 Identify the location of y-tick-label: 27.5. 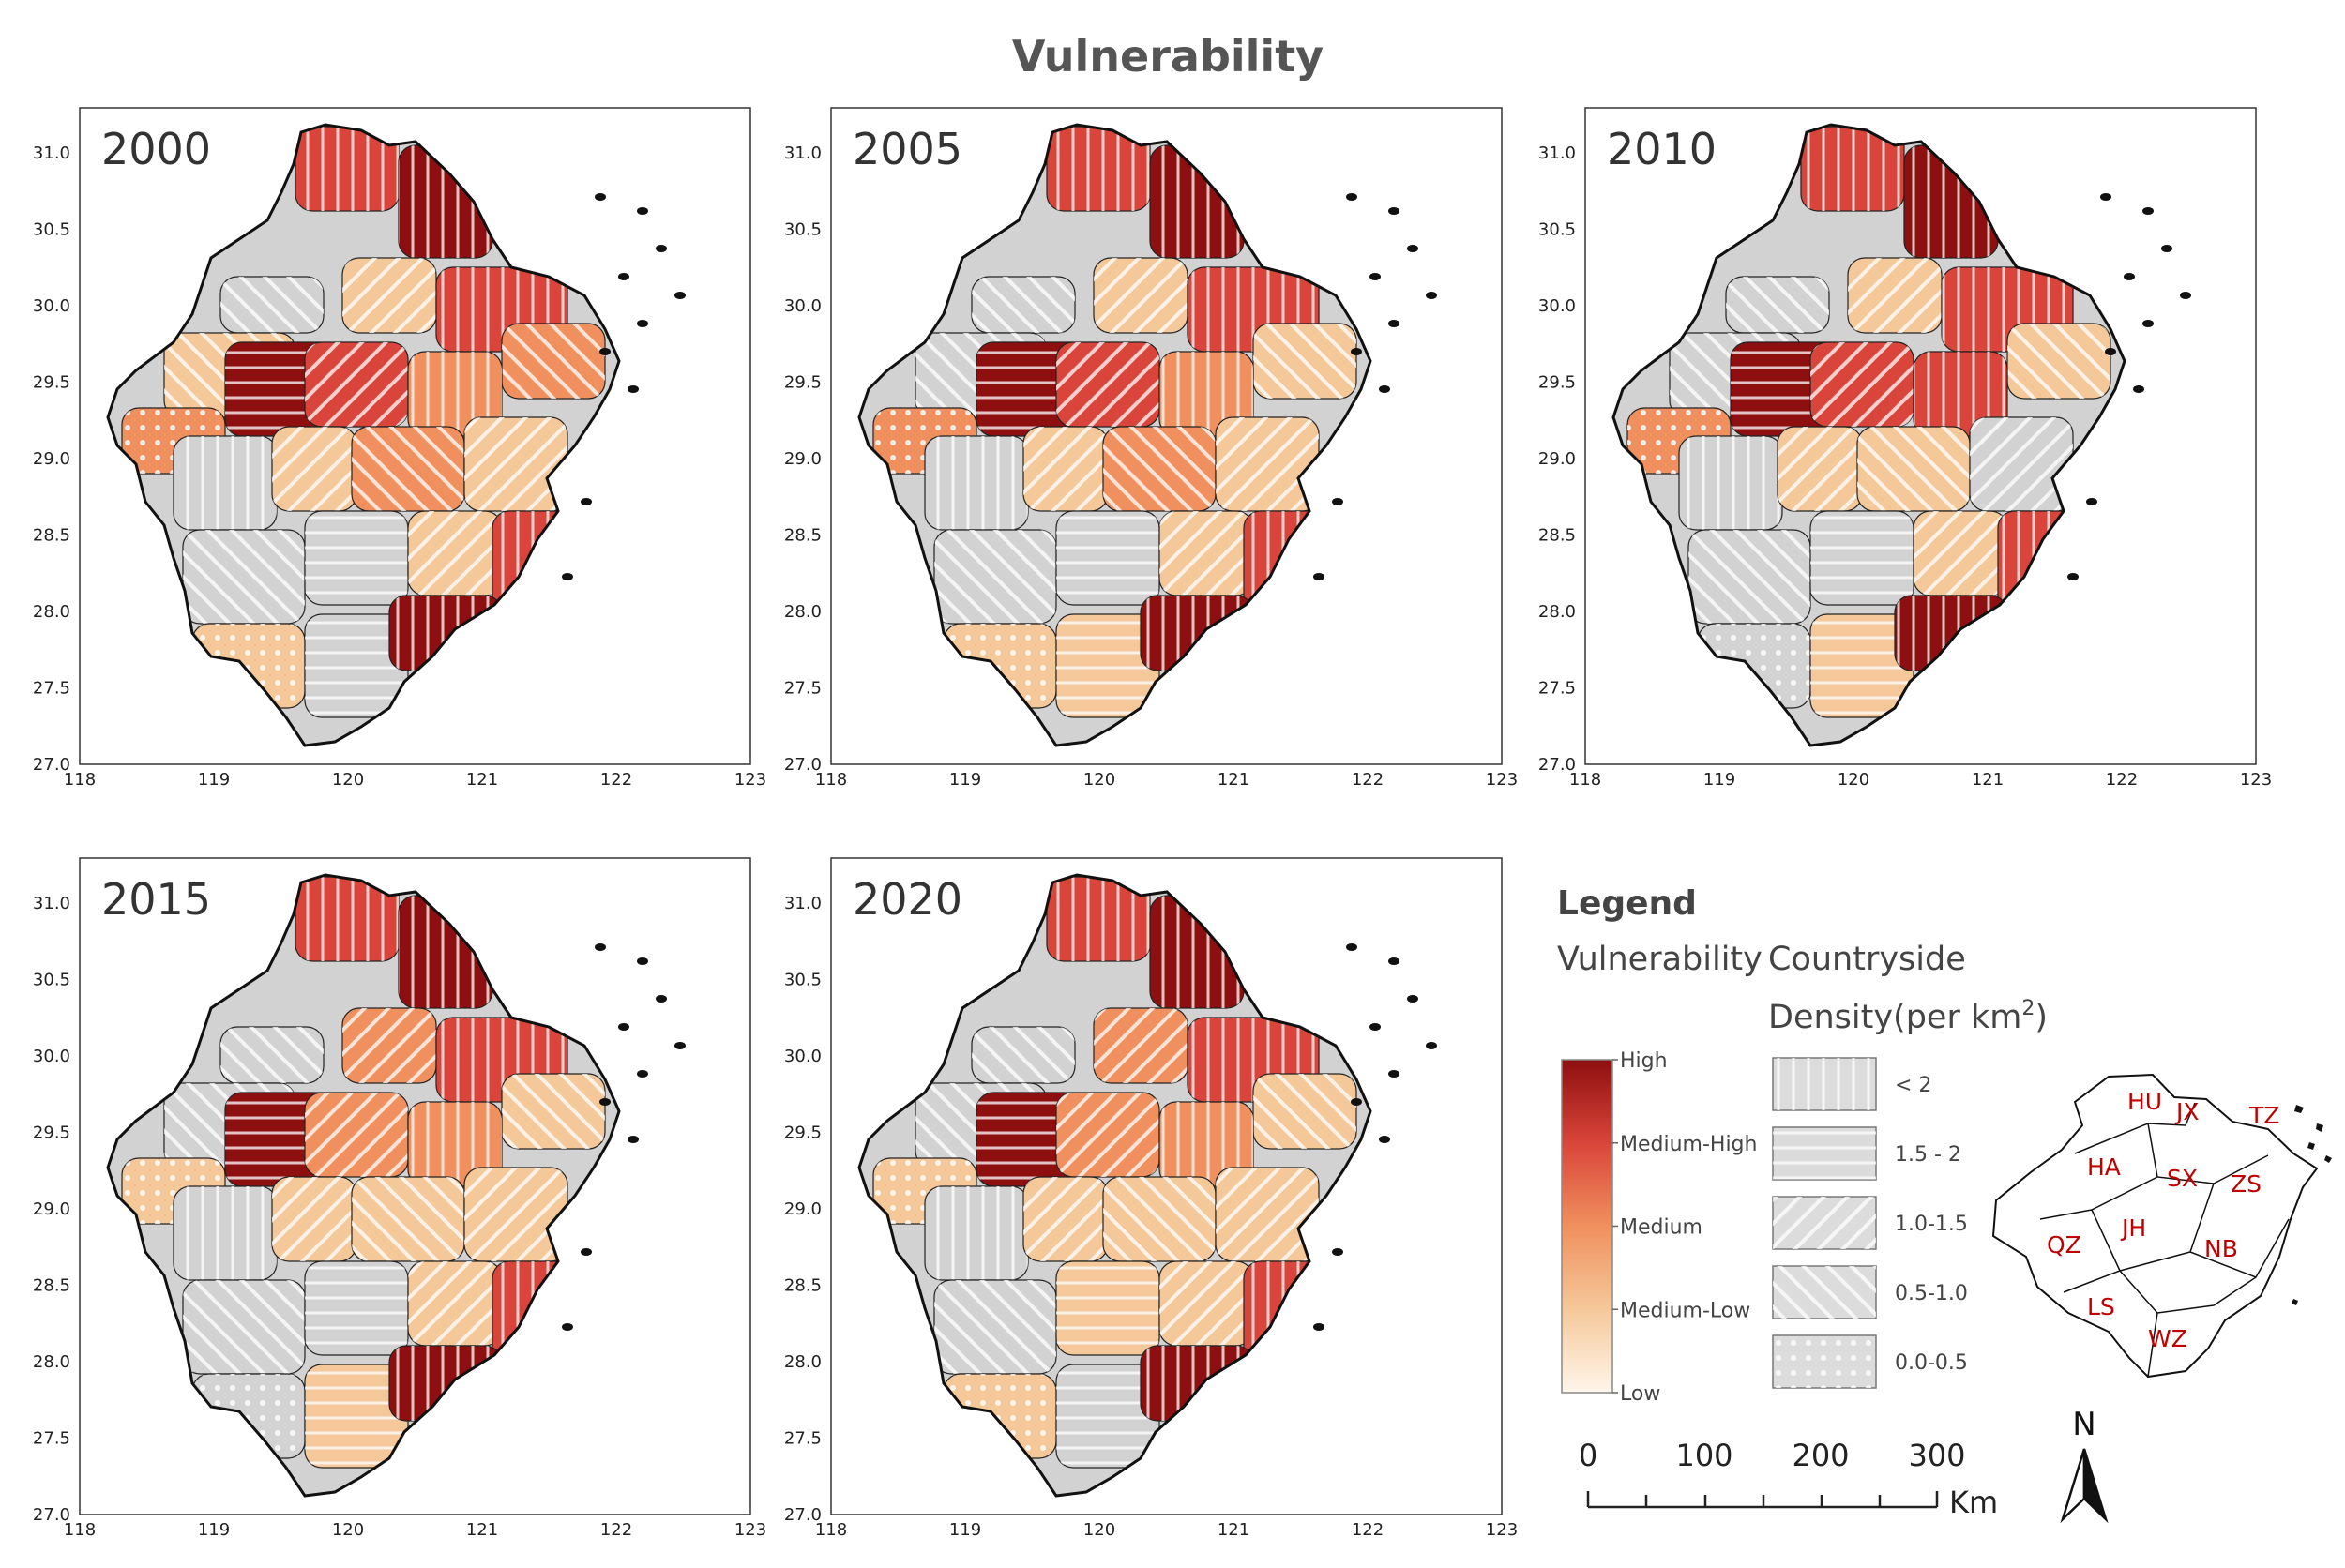
(51, 1439).